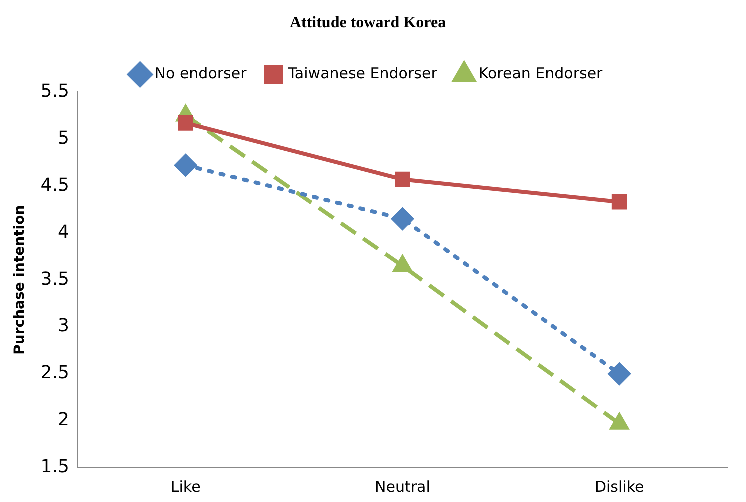 The image size is (746, 502). Describe the element at coordinates (619, 487) in the screenshot. I see `x-tick-label: Dislike` at that location.